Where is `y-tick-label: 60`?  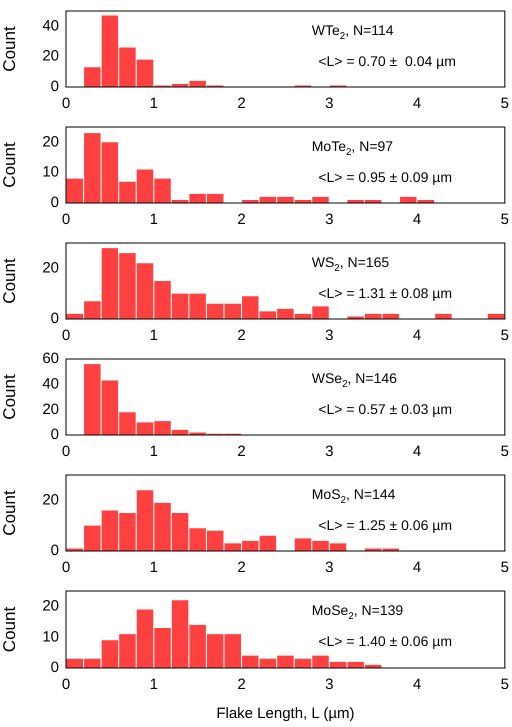 y-tick-label: 60 is located at coordinates (50, 359).